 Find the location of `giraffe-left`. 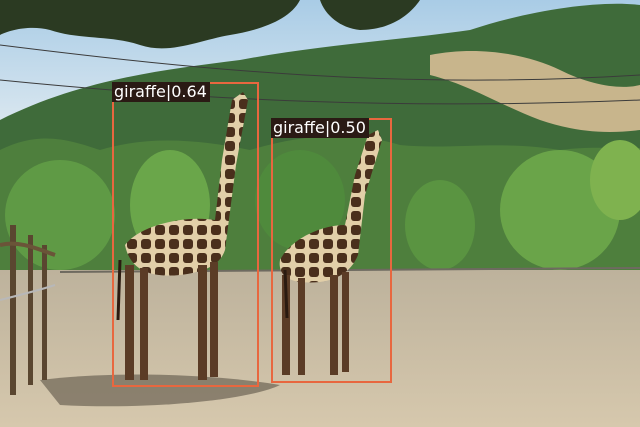

giraffe-left is located at coordinates (182, 236).